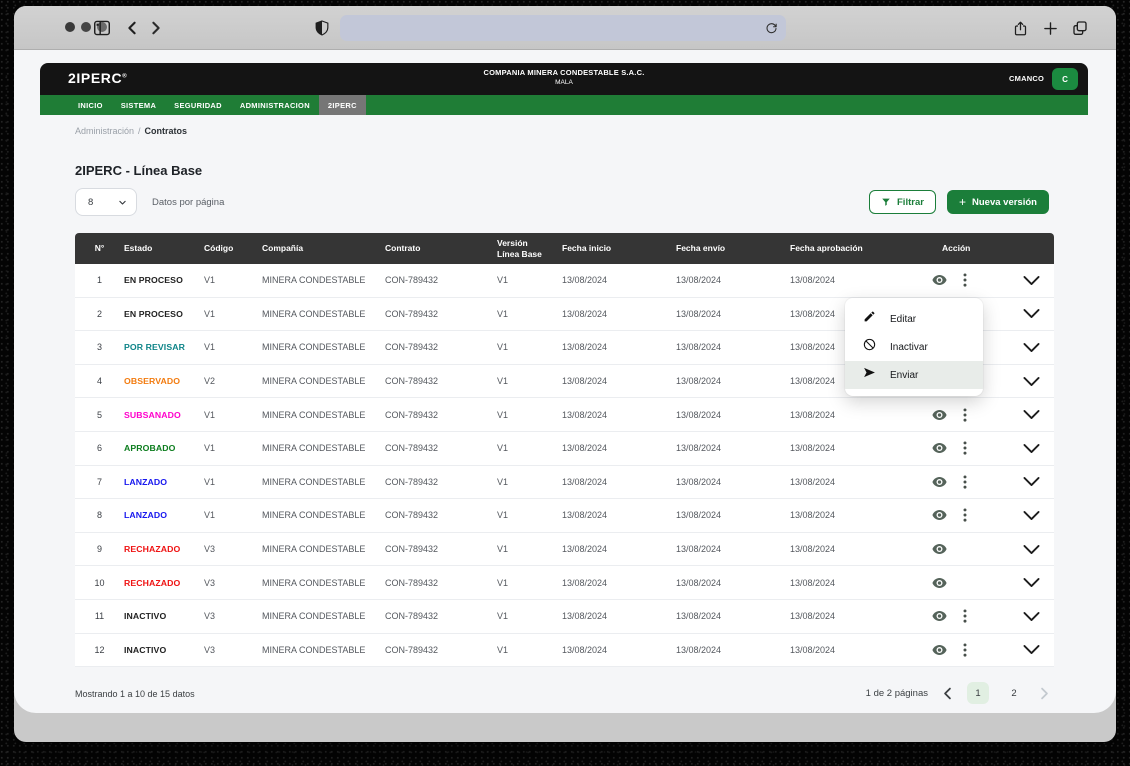  Describe the element at coordinates (563, 28) in the screenshot. I see `address-bar` at that location.